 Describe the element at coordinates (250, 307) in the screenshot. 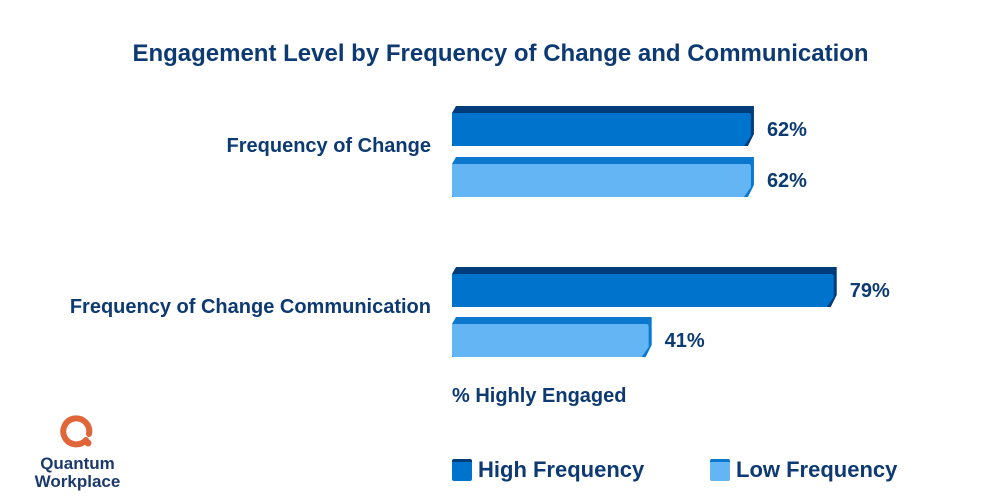

I see `category-label-1: Frequency of Change Communication` at that location.